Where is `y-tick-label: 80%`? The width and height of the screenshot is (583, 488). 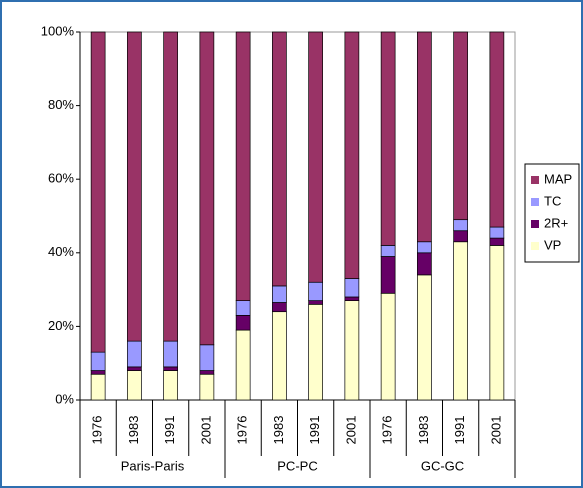 y-tick-label: 80% is located at coordinates (61, 104).